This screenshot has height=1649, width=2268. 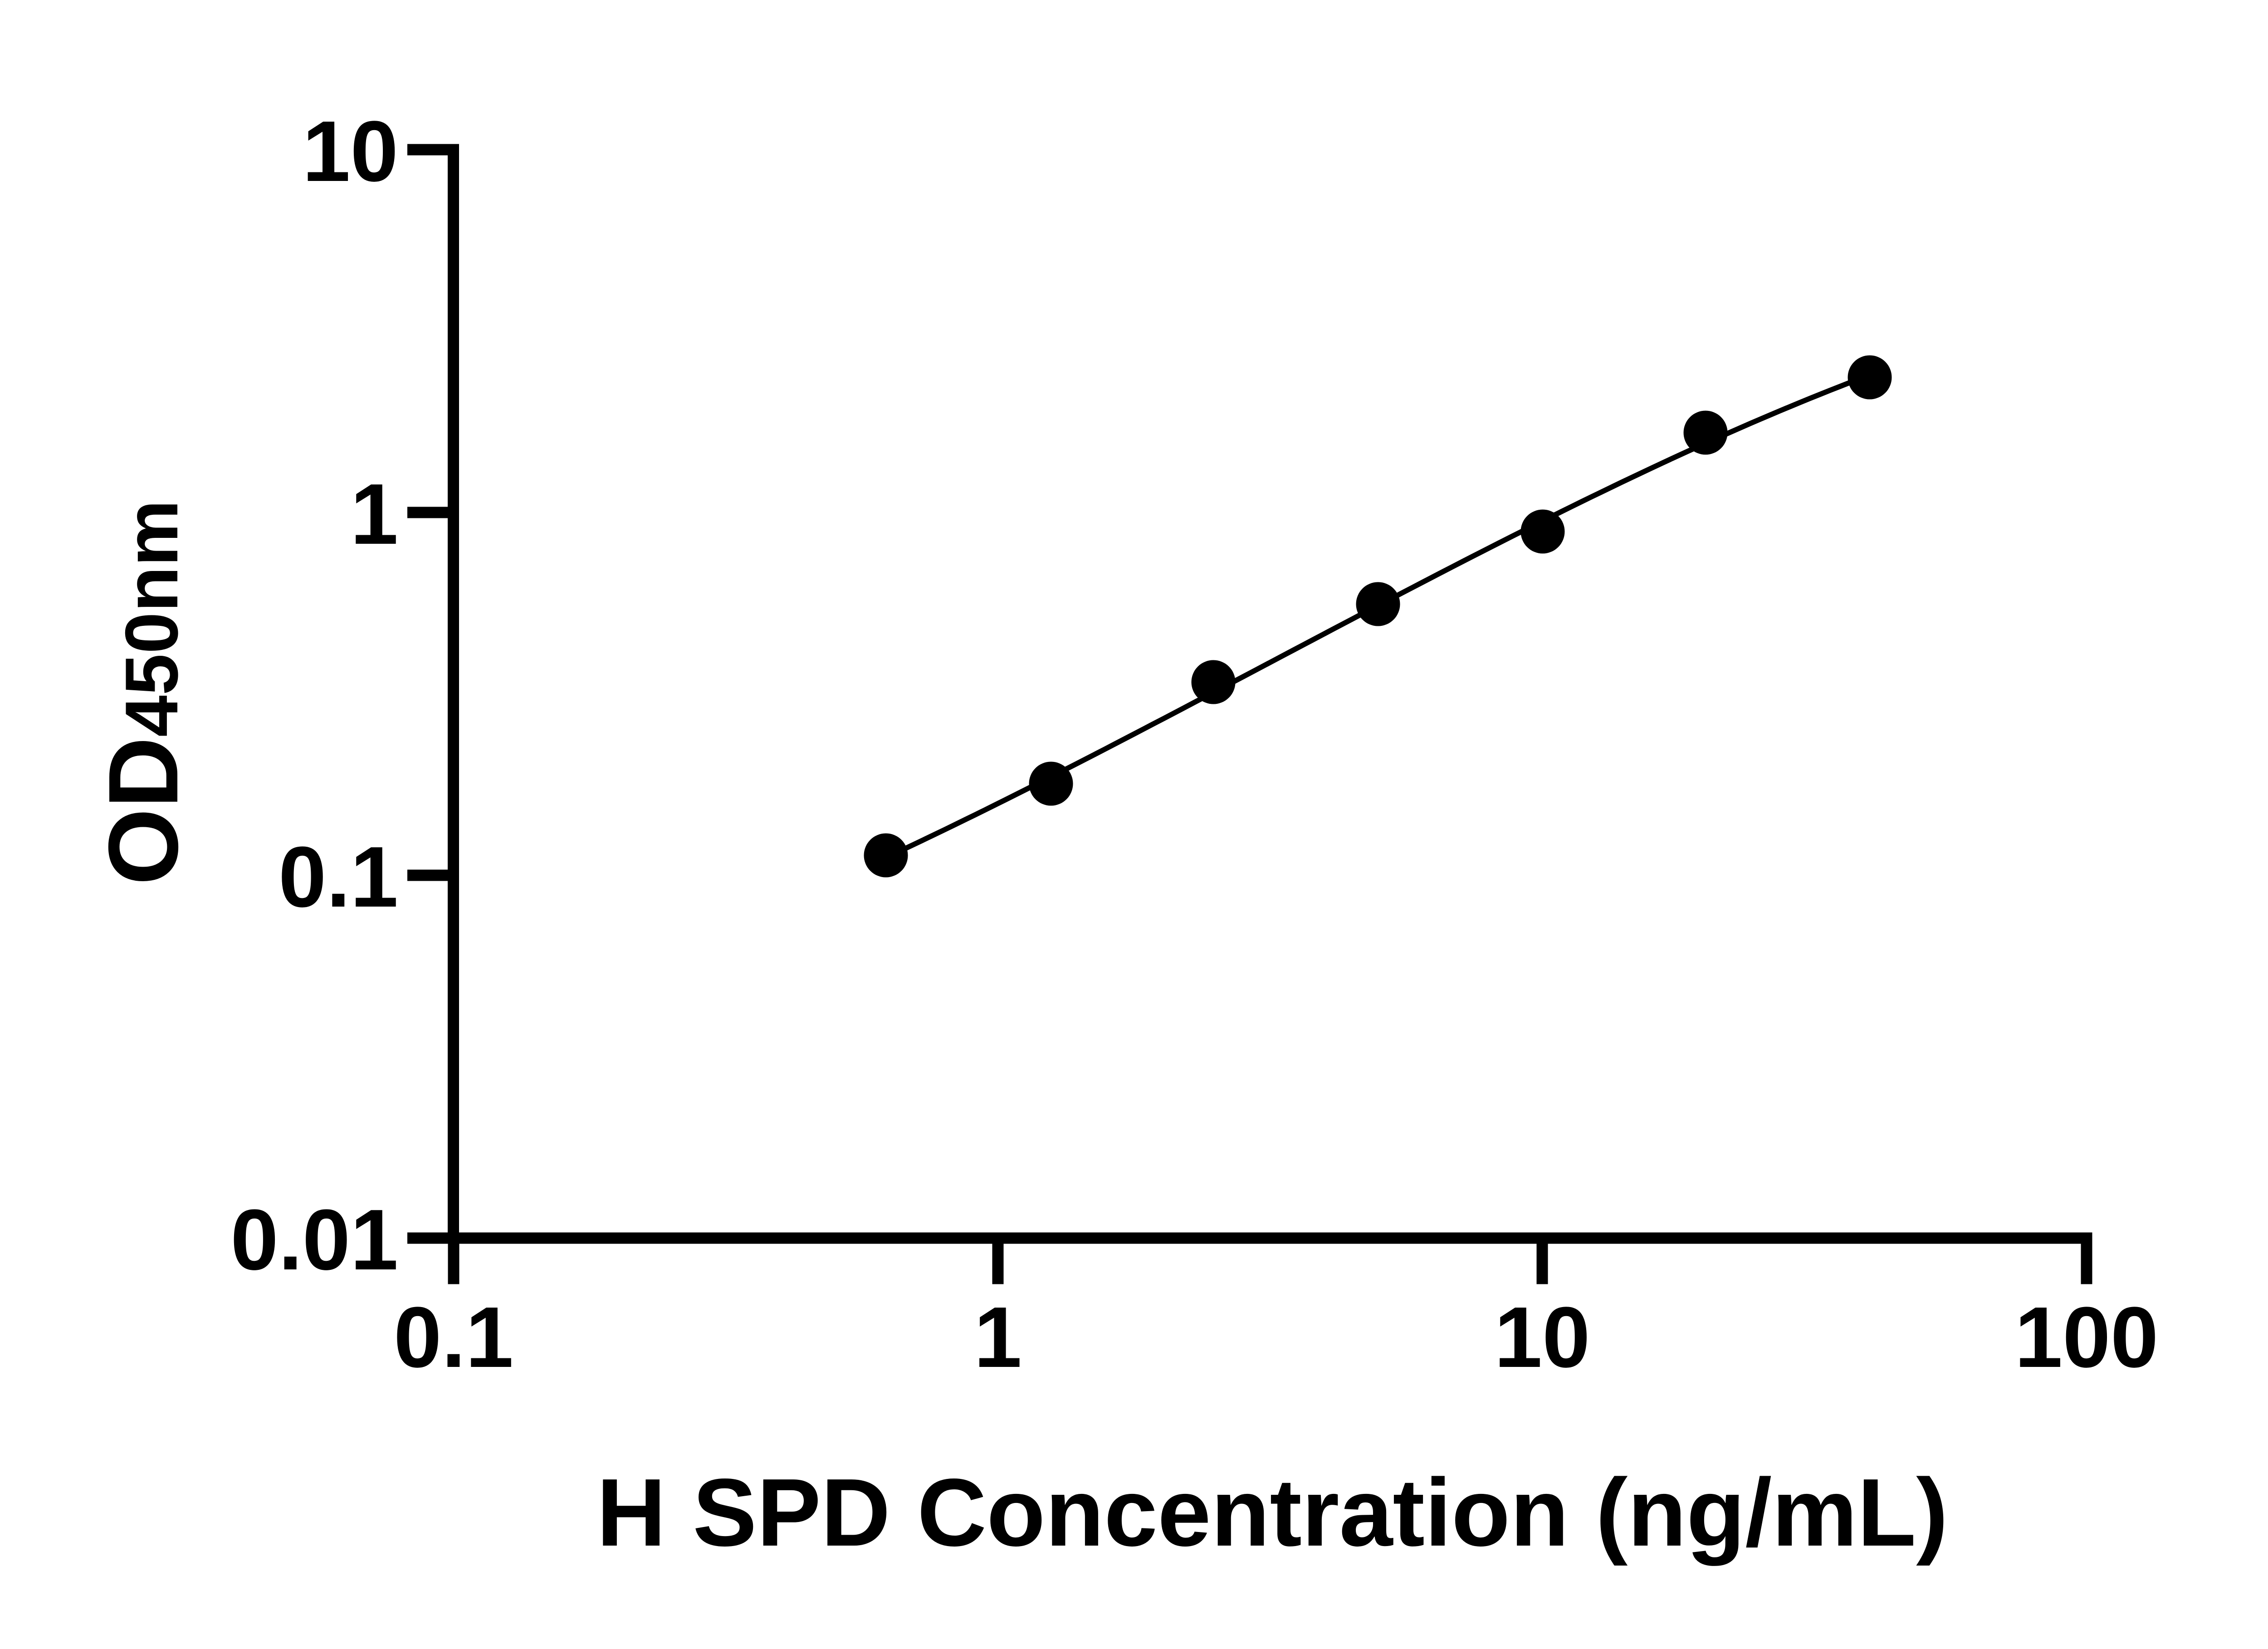 I want to click on svg-text: 100, so click(x=2086, y=1337).